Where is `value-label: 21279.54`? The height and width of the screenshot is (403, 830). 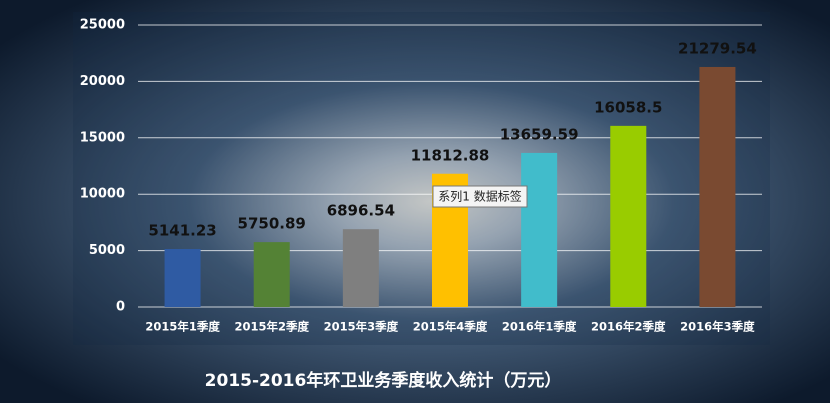 value-label: 21279.54 is located at coordinates (717, 48).